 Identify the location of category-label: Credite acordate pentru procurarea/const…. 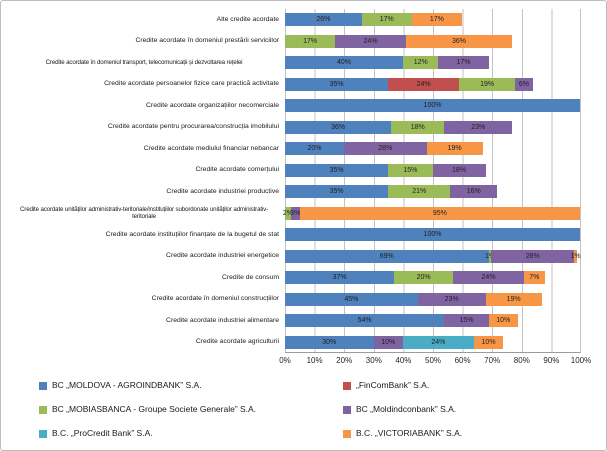
(193, 127).